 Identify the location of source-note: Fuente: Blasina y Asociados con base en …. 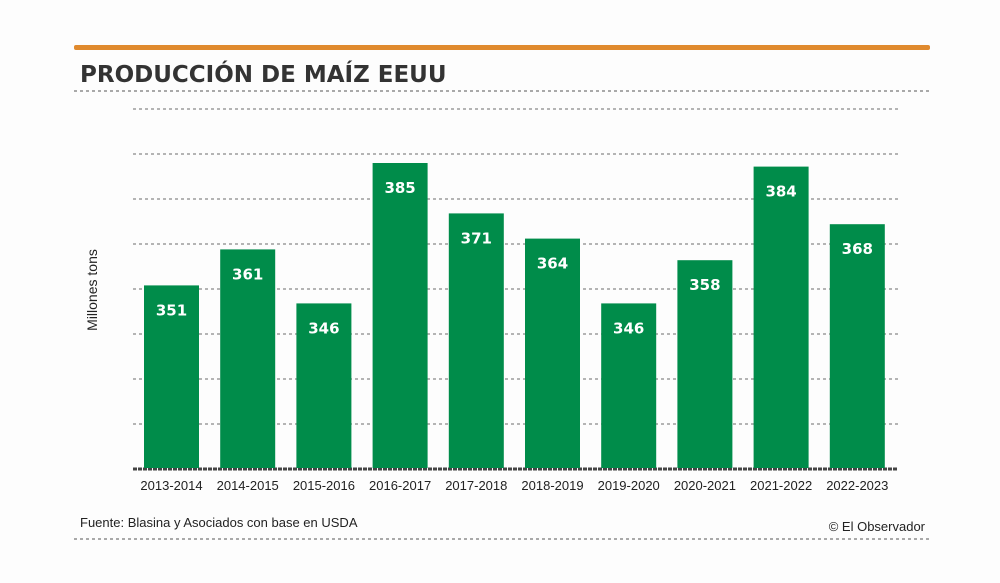
(219, 522).